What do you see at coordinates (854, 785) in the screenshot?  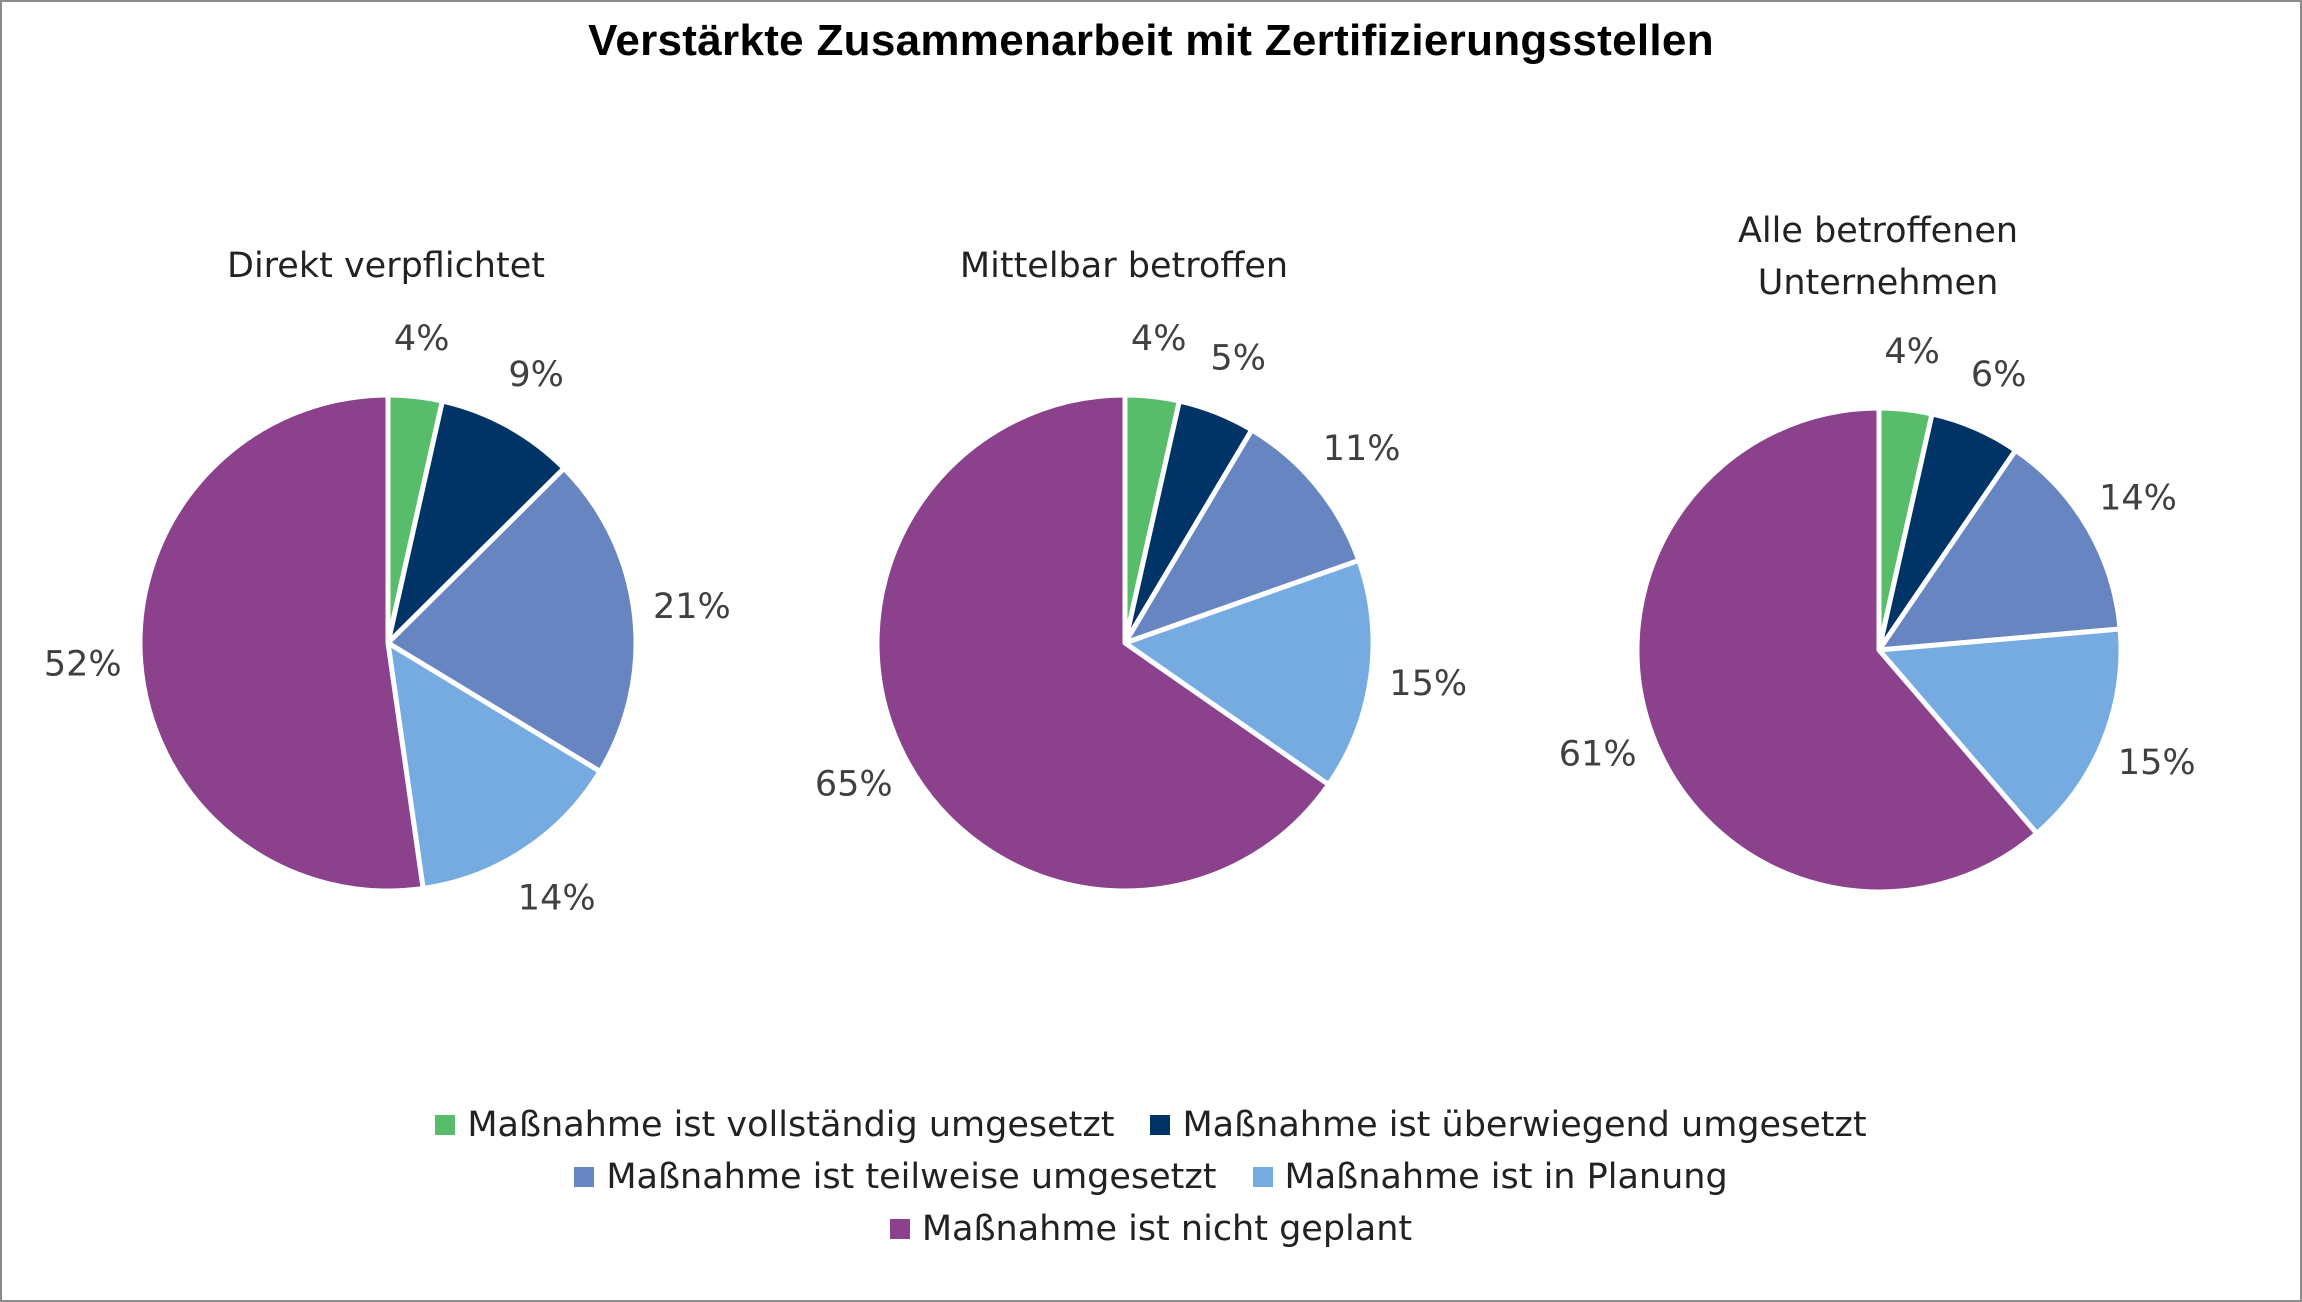 I see `data-label: 65%` at bounding box center [854, 785].